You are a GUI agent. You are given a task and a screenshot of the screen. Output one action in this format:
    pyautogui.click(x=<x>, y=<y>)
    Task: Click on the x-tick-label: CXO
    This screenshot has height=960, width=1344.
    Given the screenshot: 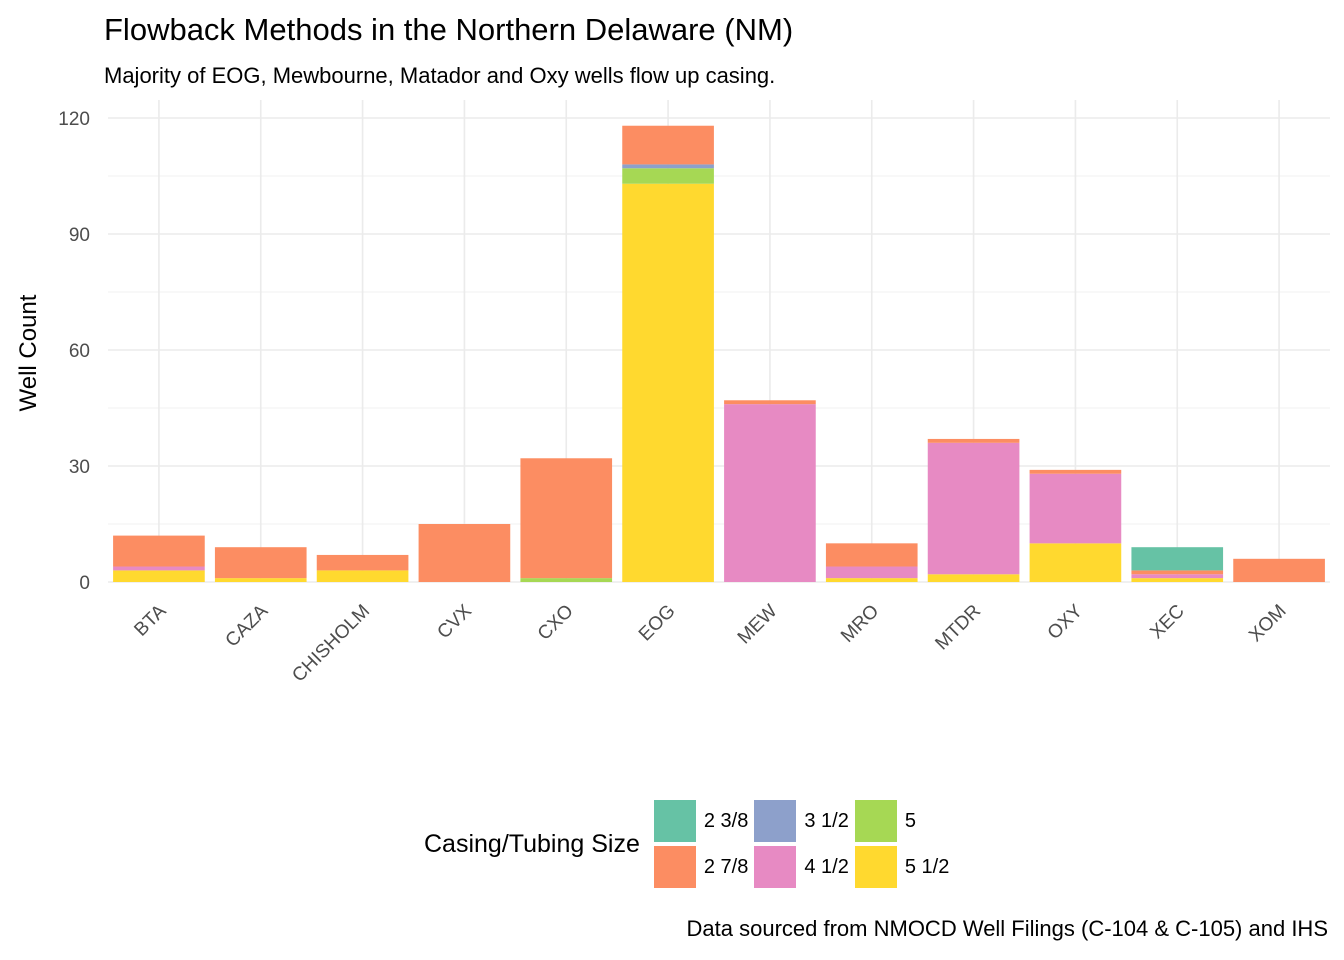 What is the action you would take?
    pyautogui.click(x=556, y=623)
    